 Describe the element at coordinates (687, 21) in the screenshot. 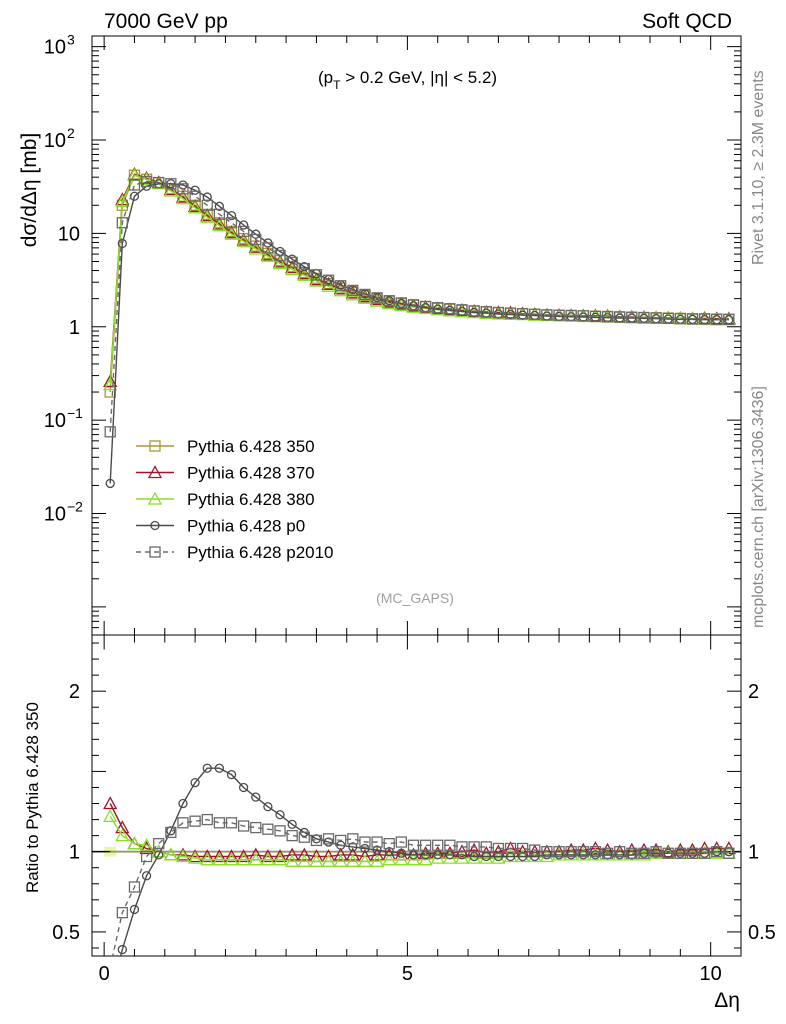

I see `header-category-label: Soft QCD` at that location.